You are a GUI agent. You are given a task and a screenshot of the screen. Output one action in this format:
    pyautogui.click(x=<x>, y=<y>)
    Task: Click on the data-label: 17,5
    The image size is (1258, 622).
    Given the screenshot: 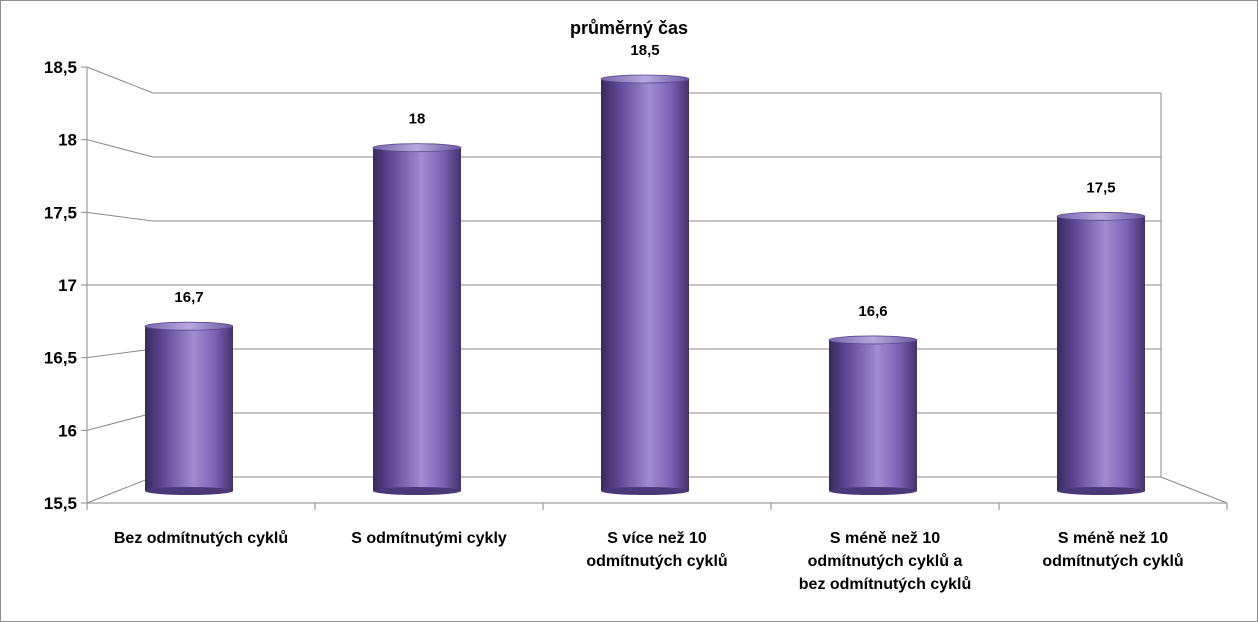 What is the action you would take?
    pyautogui.click(x=1100, y=187)
    